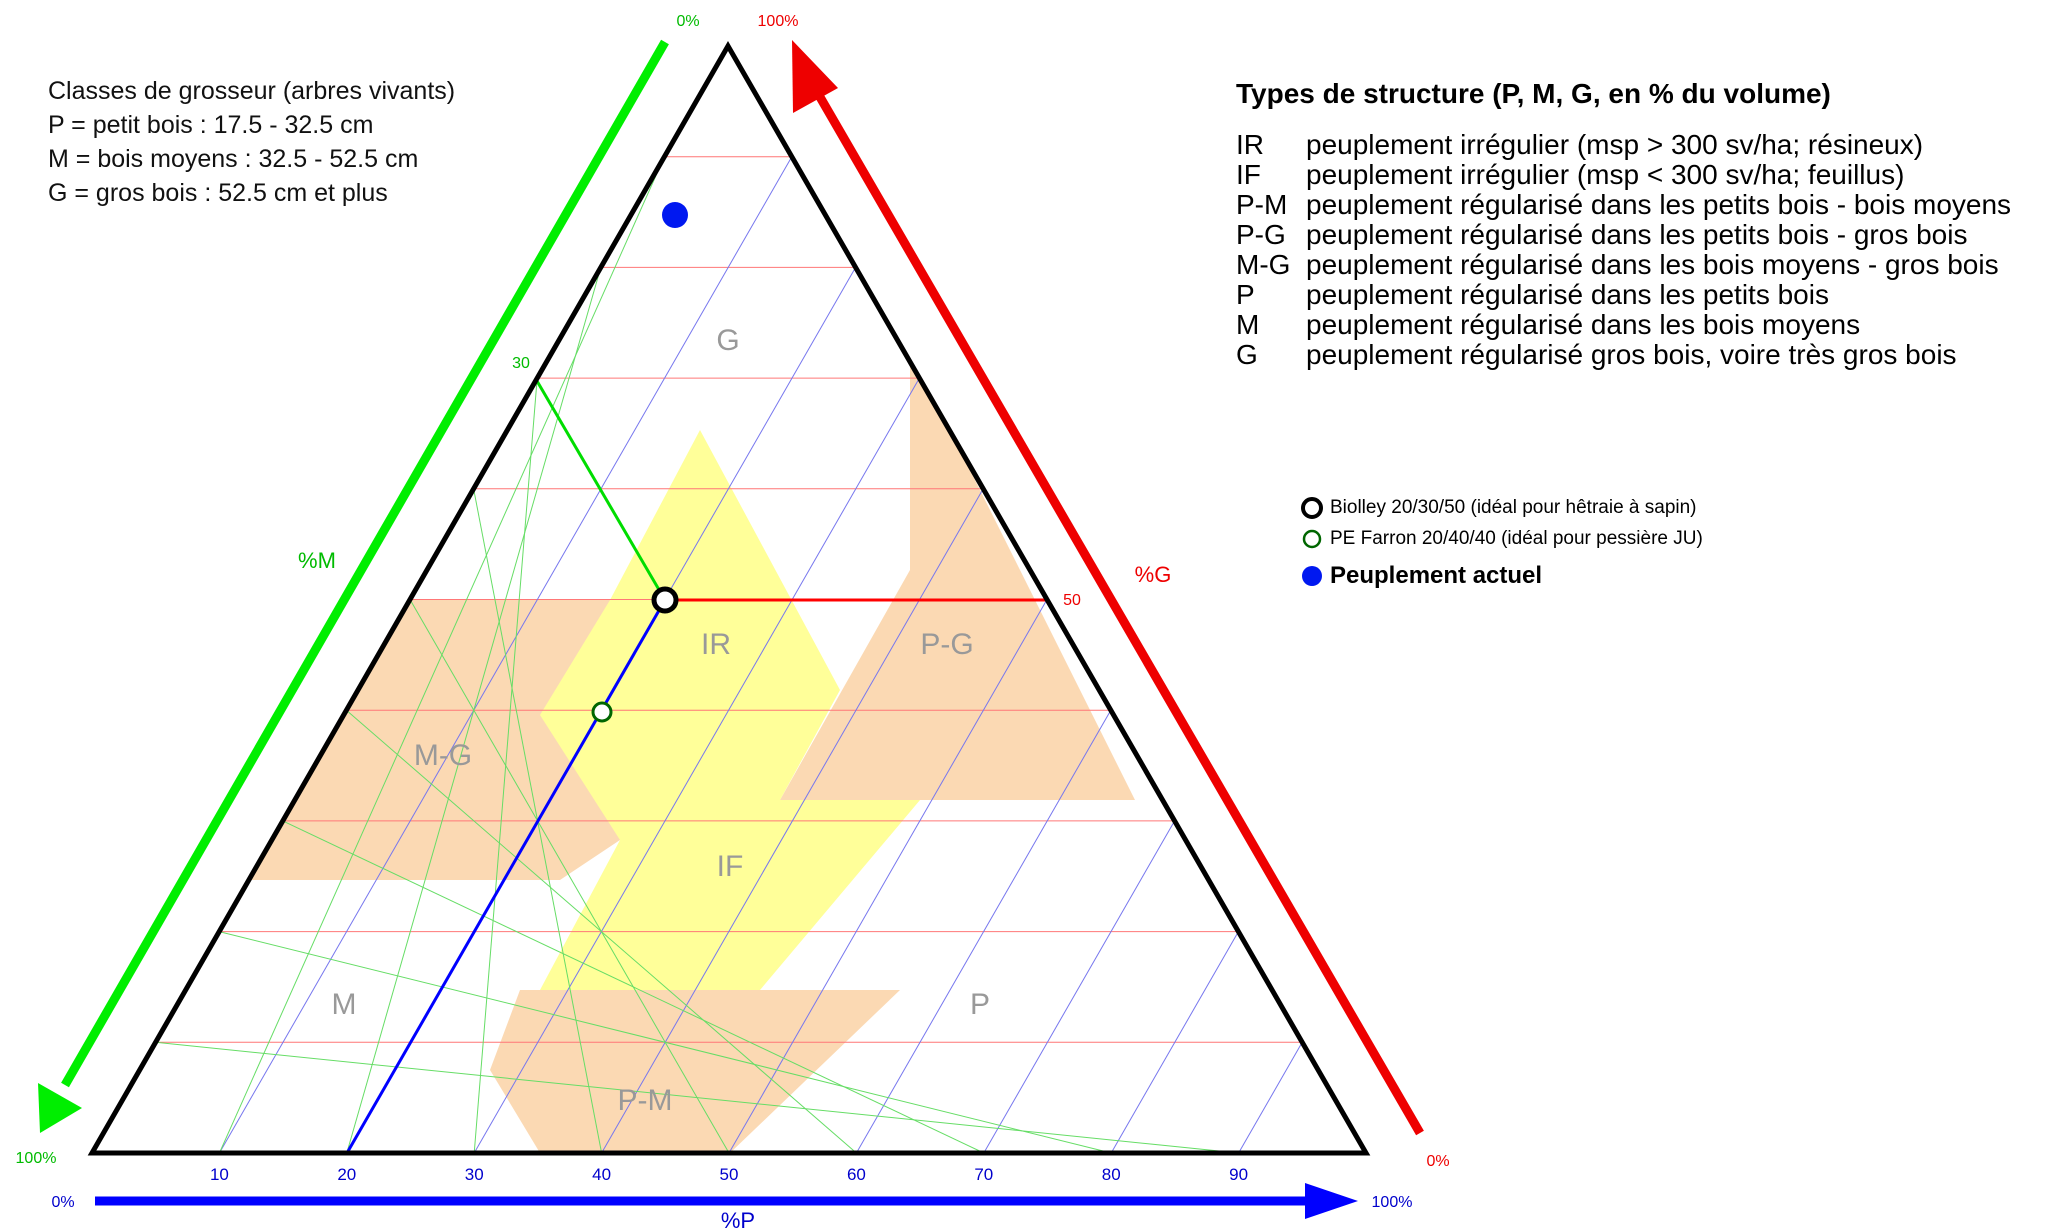  What do you see at coordinates (317, 560) in the screenshot?
I see `m-axis-title: %M` at bounding box center [317, 560].